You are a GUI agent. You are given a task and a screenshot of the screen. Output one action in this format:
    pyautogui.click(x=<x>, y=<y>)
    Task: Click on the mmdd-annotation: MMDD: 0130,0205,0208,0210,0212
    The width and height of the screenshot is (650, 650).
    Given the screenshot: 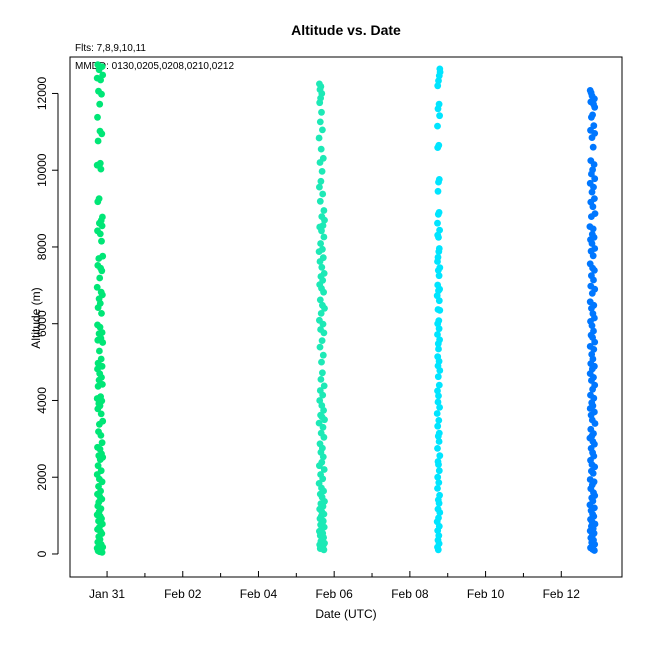 What is the action you would take?
    pyautogui.click(x=154, y=66)
    